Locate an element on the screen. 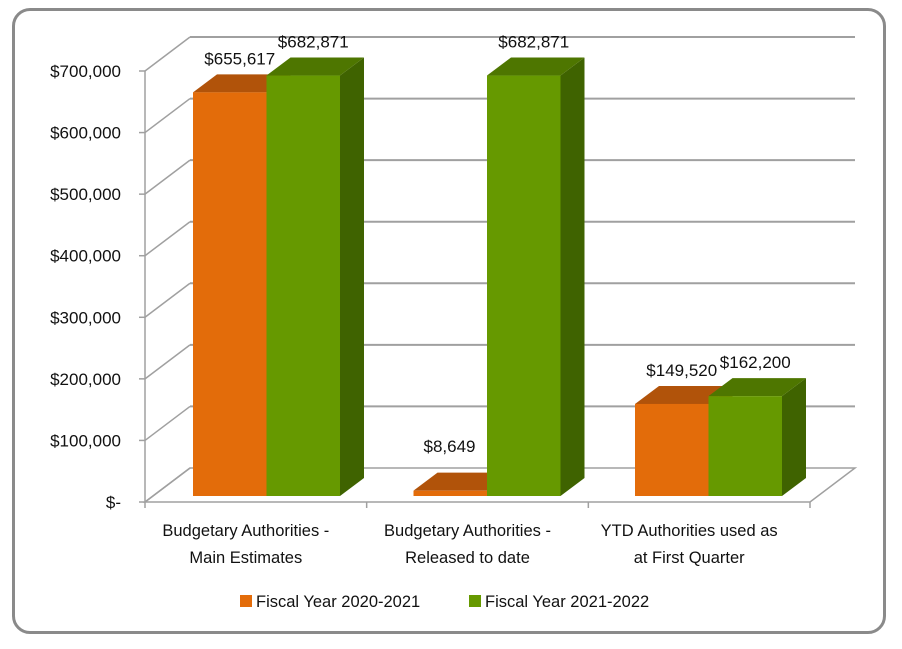 Image resolution: width=902 pixels, height=649 pixels. category-label: YTD Authorities used as is located at coordinates (689, 531).